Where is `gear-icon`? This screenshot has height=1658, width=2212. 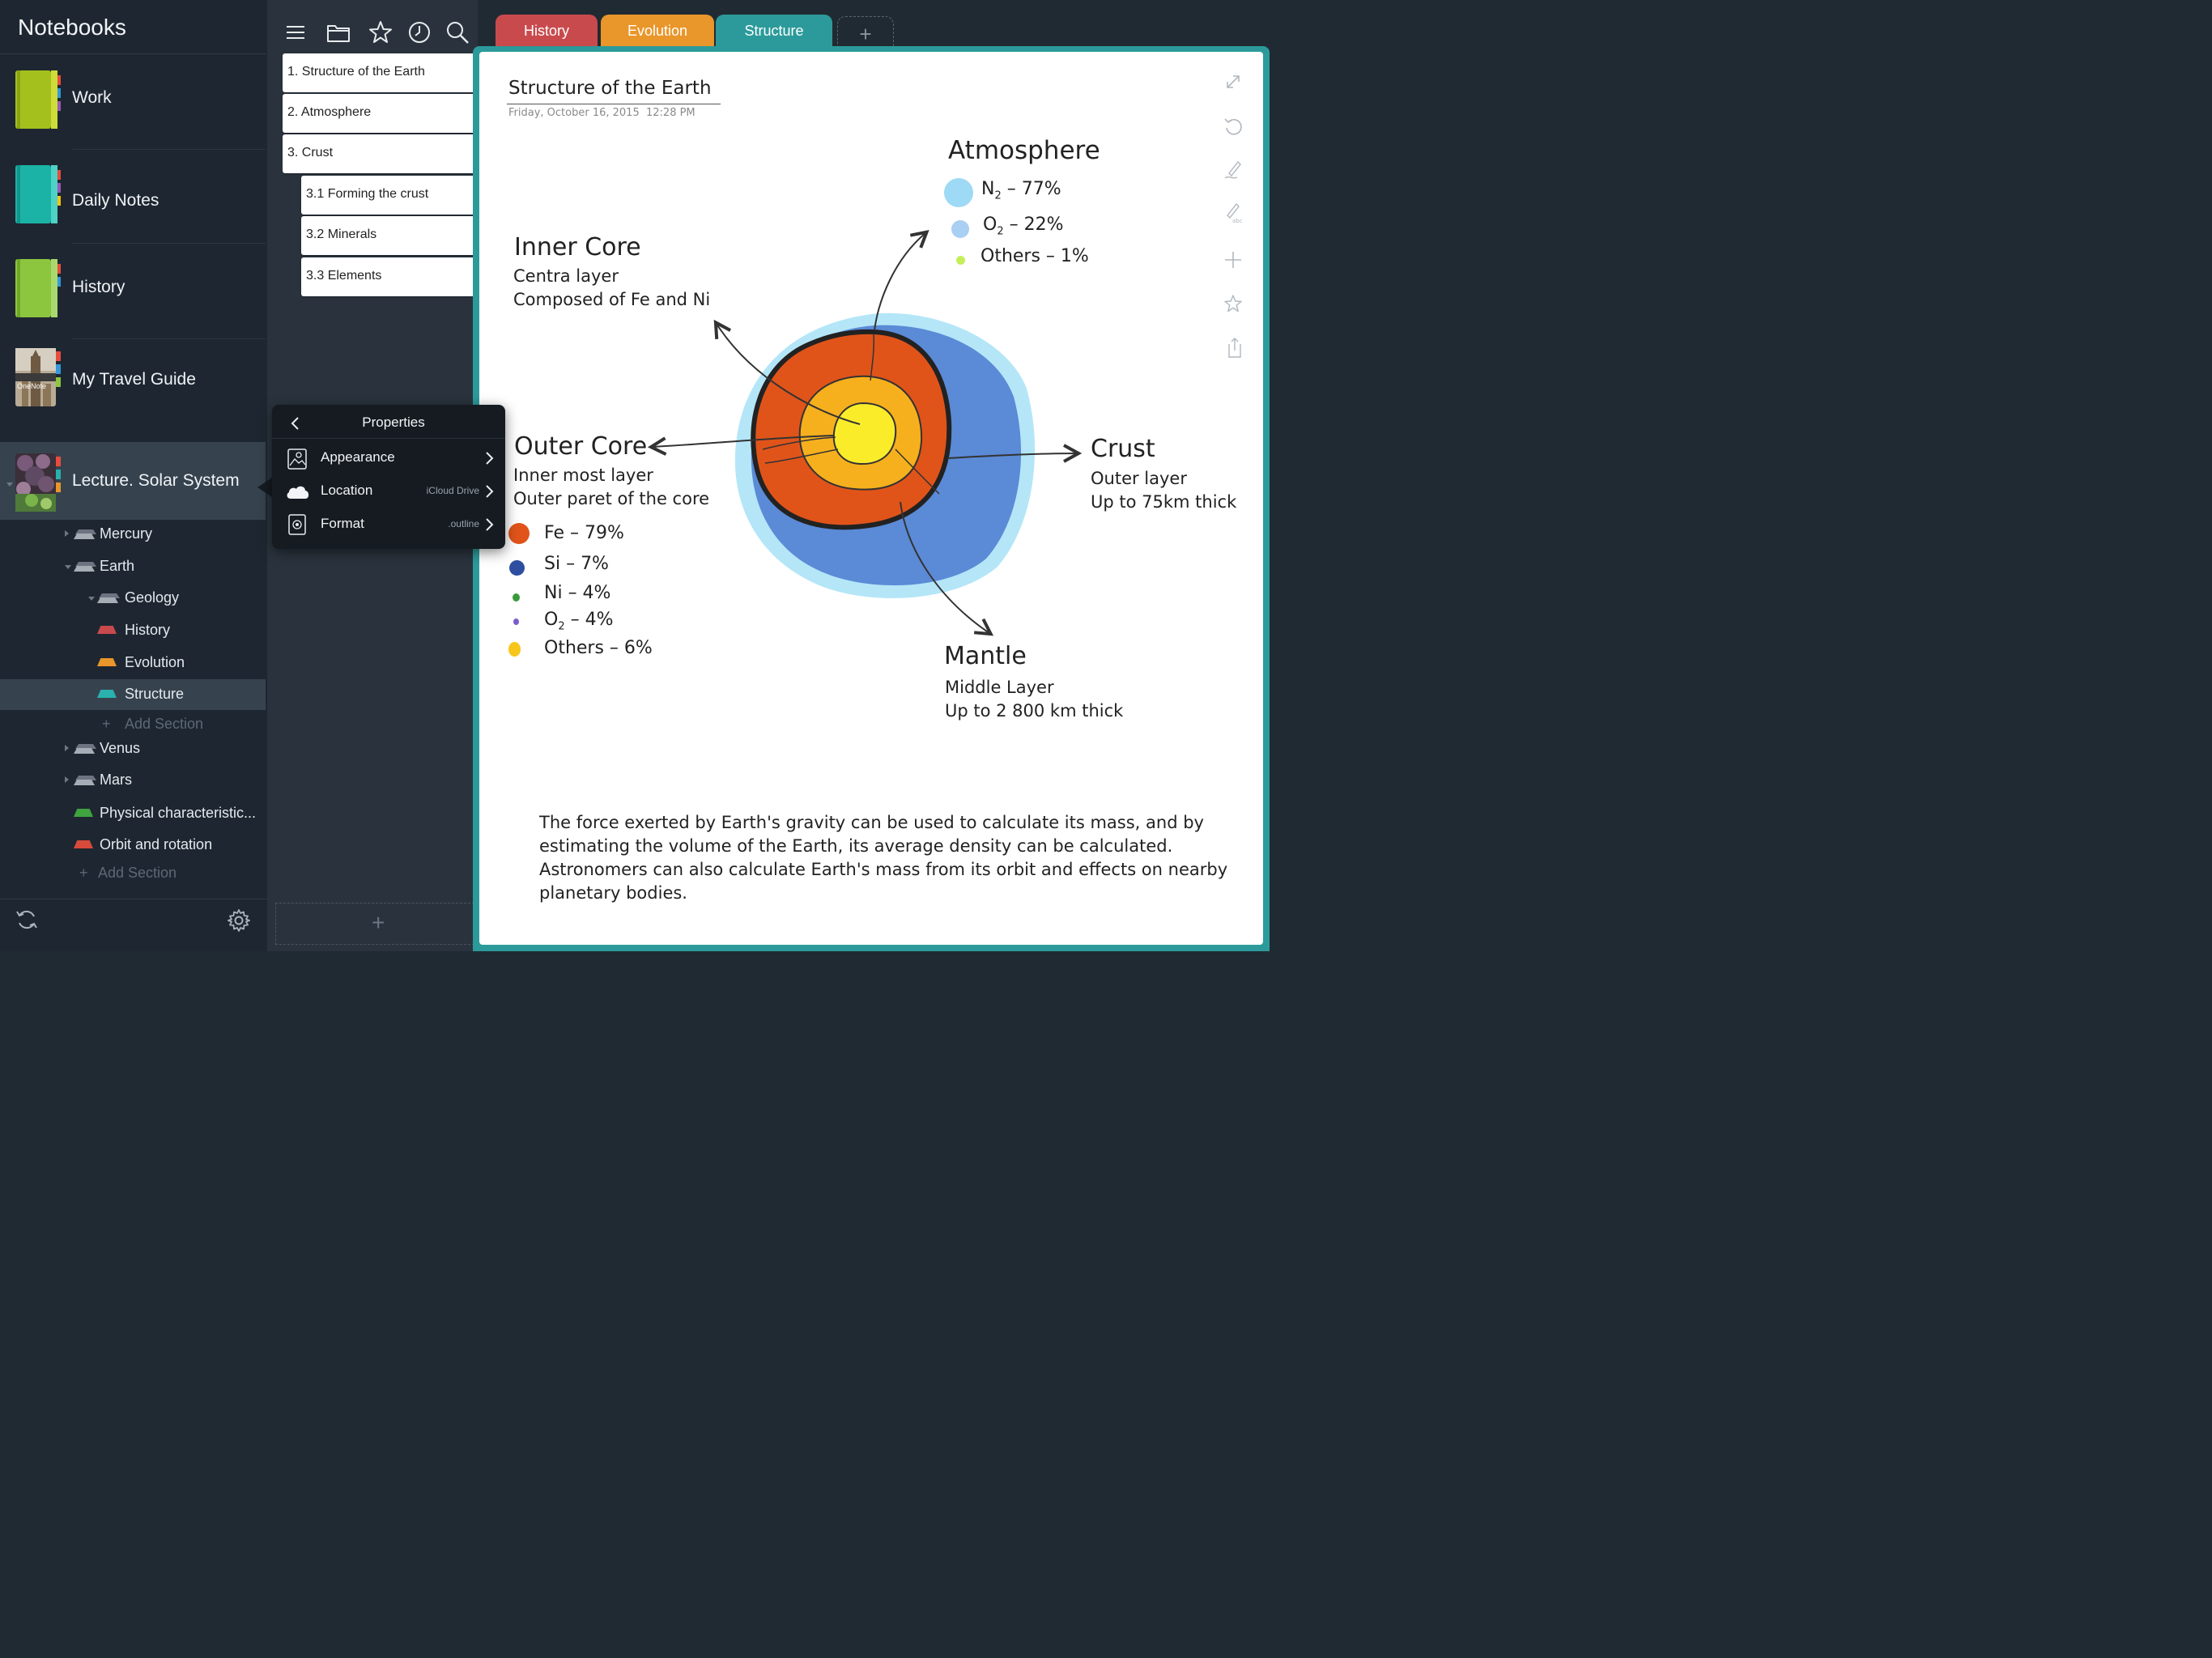
gear-icon is located at coordinates (239, 920).